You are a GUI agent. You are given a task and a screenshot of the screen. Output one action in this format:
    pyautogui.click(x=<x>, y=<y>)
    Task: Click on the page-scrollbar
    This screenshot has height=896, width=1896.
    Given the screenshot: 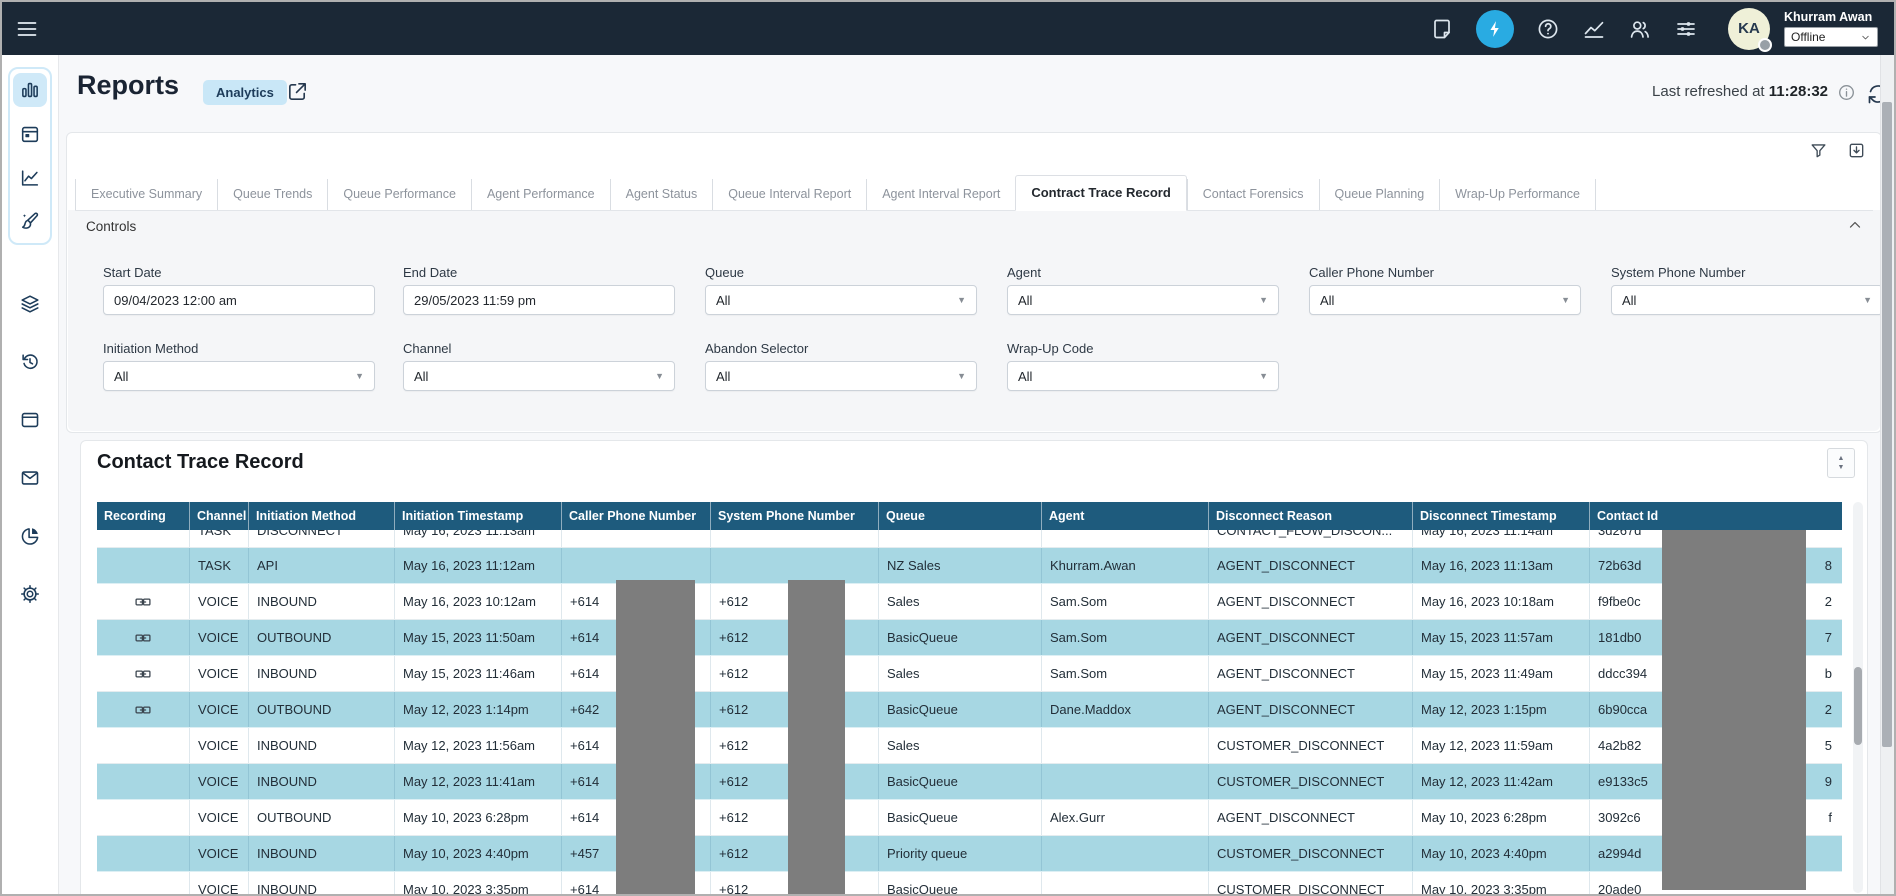 What is the action you would take?
    pyautogui.click(x=1887, y=474)
    